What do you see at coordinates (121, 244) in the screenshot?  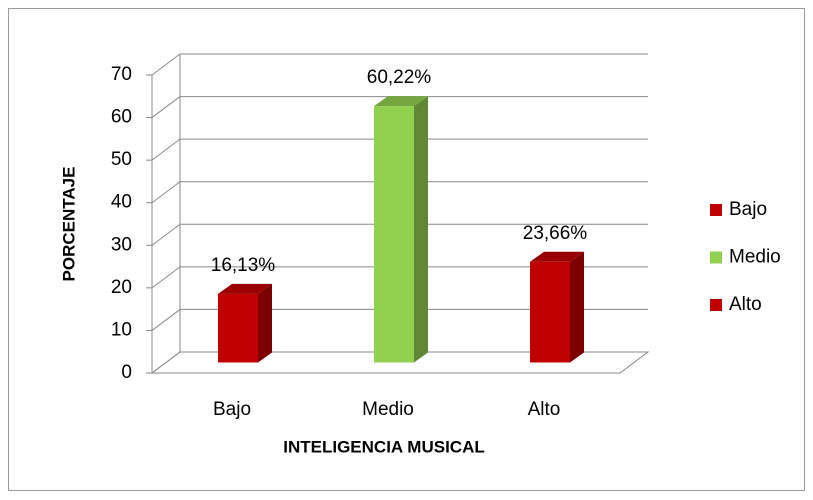 I see `y-tick-label: 30` at bounding box center [121, 244].